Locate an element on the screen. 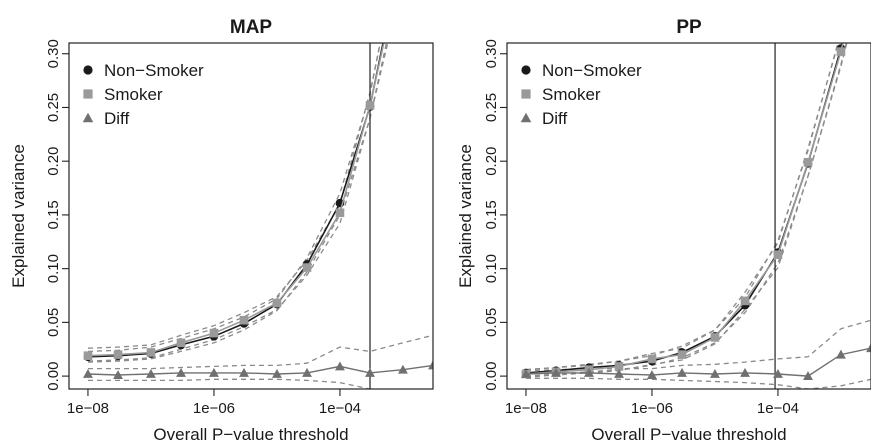 This screenshot has height=444, width=871. panel-title: PP is located at coordinates (689, 27).